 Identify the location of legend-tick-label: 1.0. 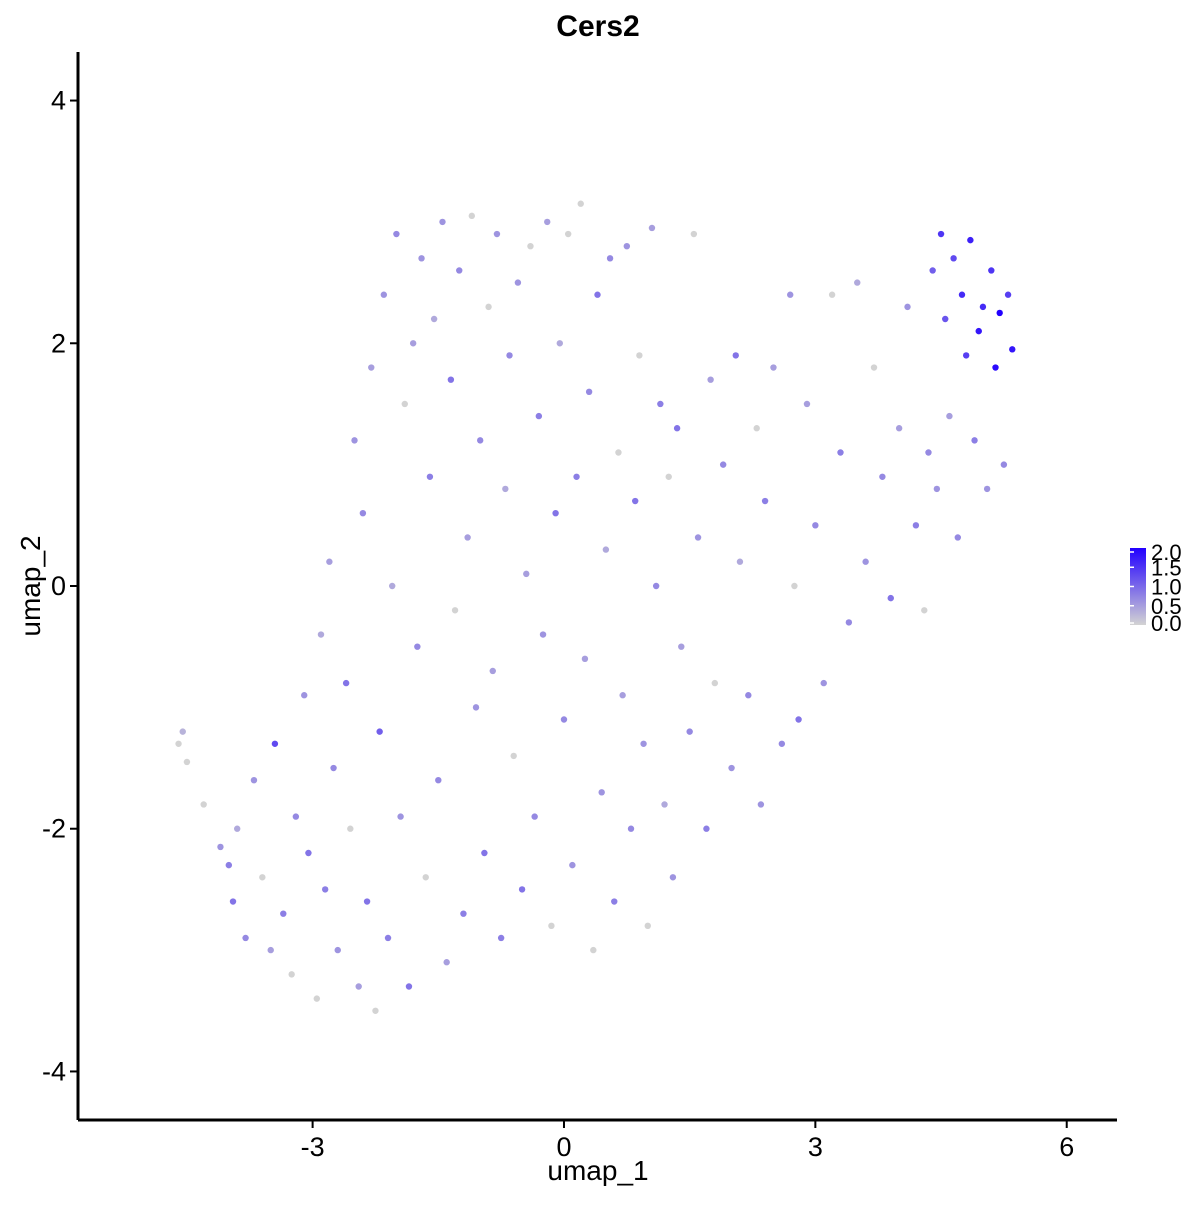
(1166, 587).